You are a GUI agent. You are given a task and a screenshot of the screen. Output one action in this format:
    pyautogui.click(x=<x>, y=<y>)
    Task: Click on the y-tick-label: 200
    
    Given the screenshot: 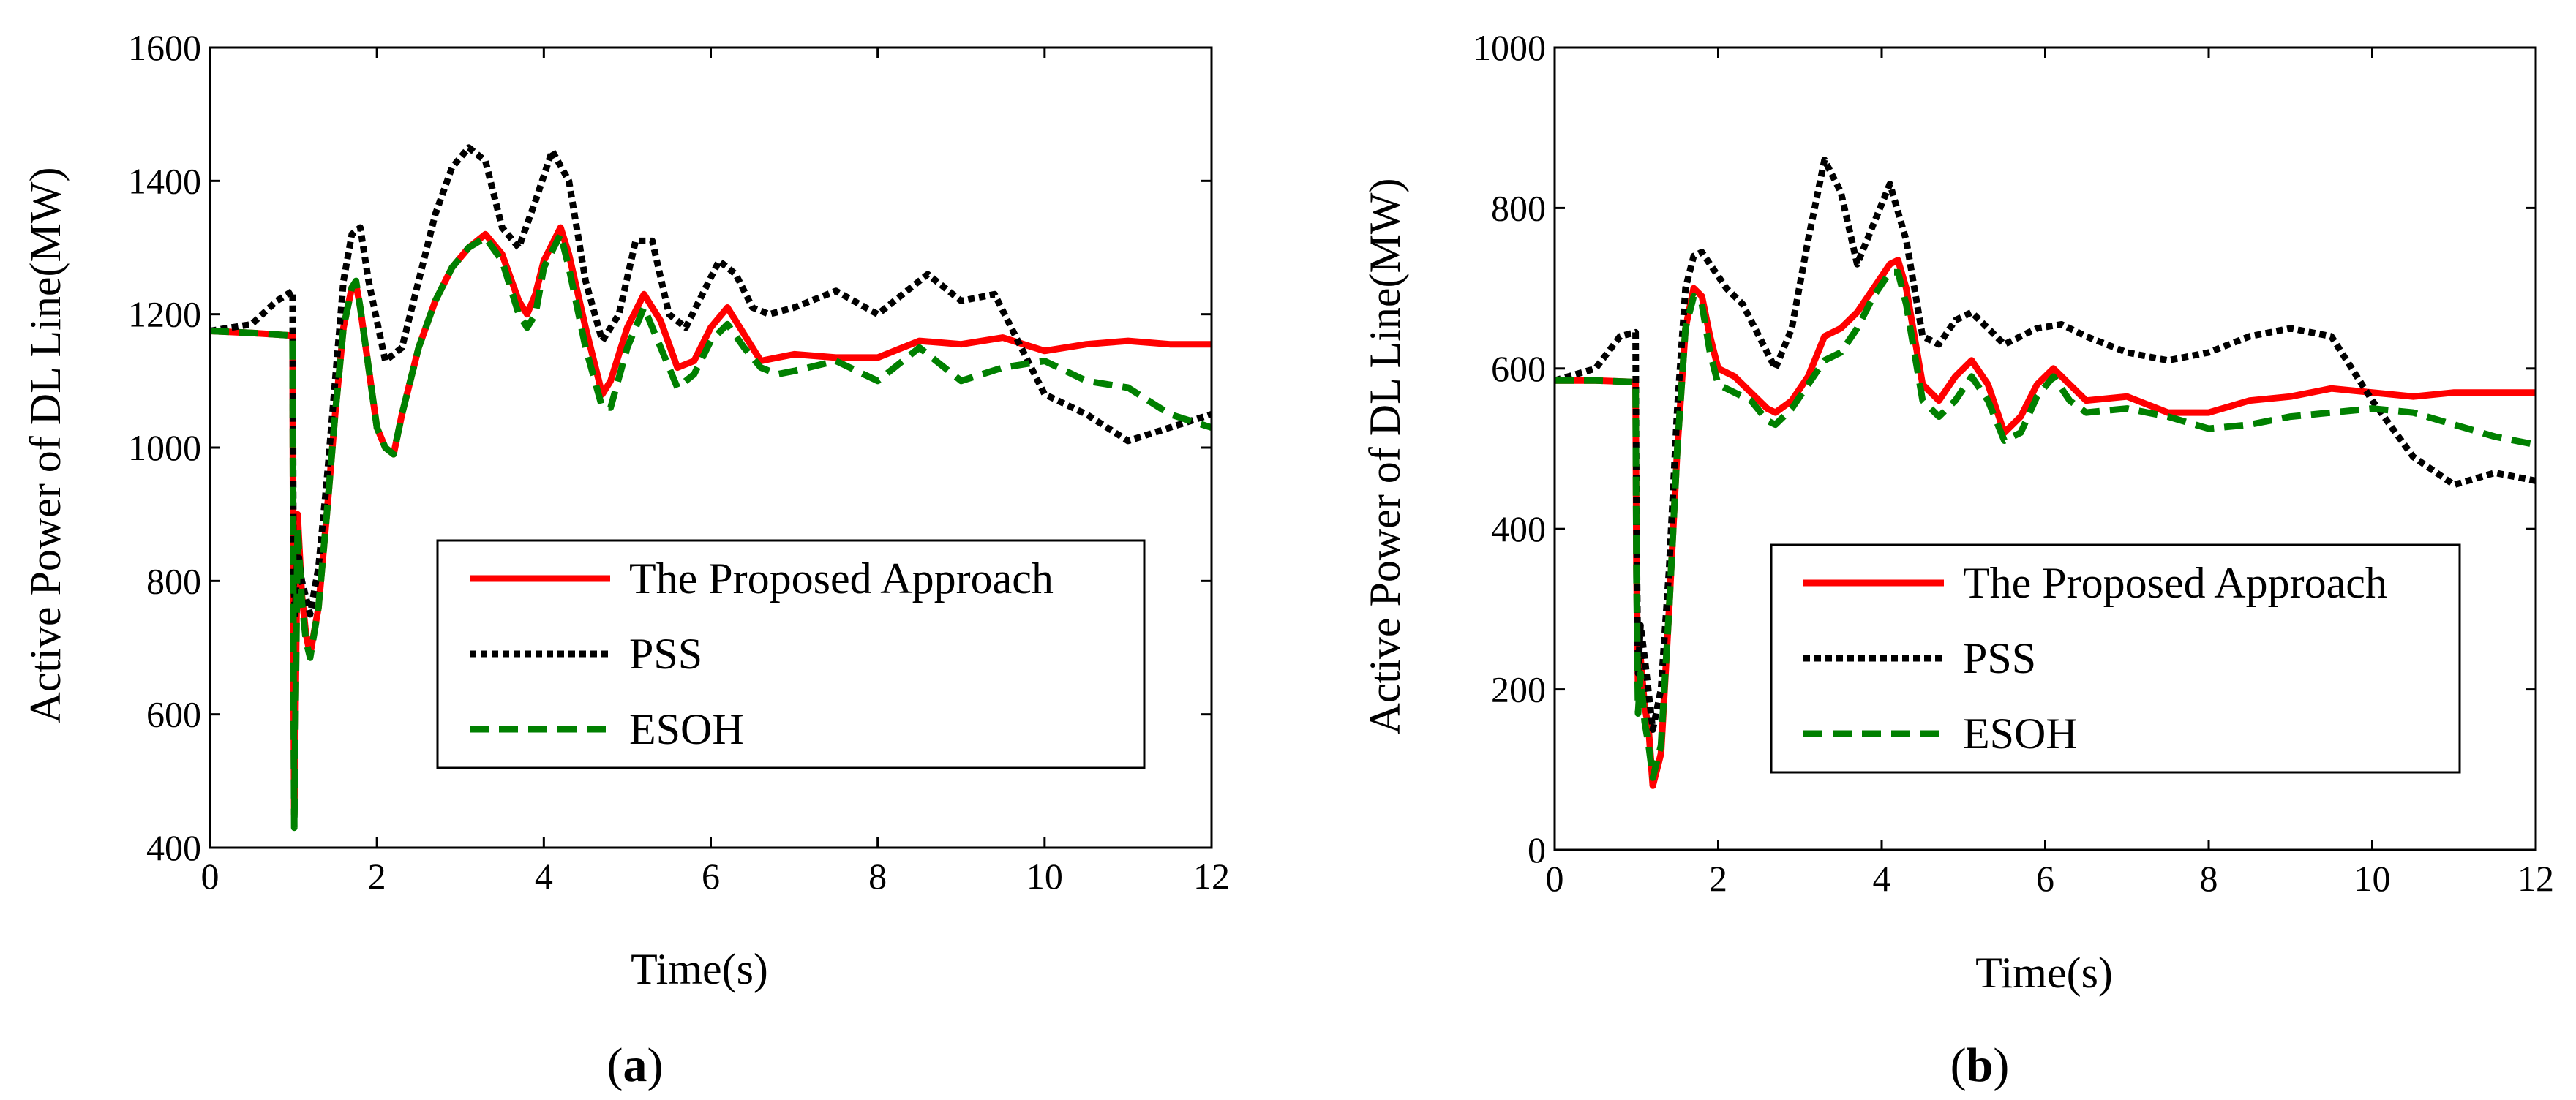 What is the action you would take?
    pyautogui.click(x=1518, y=689)
    